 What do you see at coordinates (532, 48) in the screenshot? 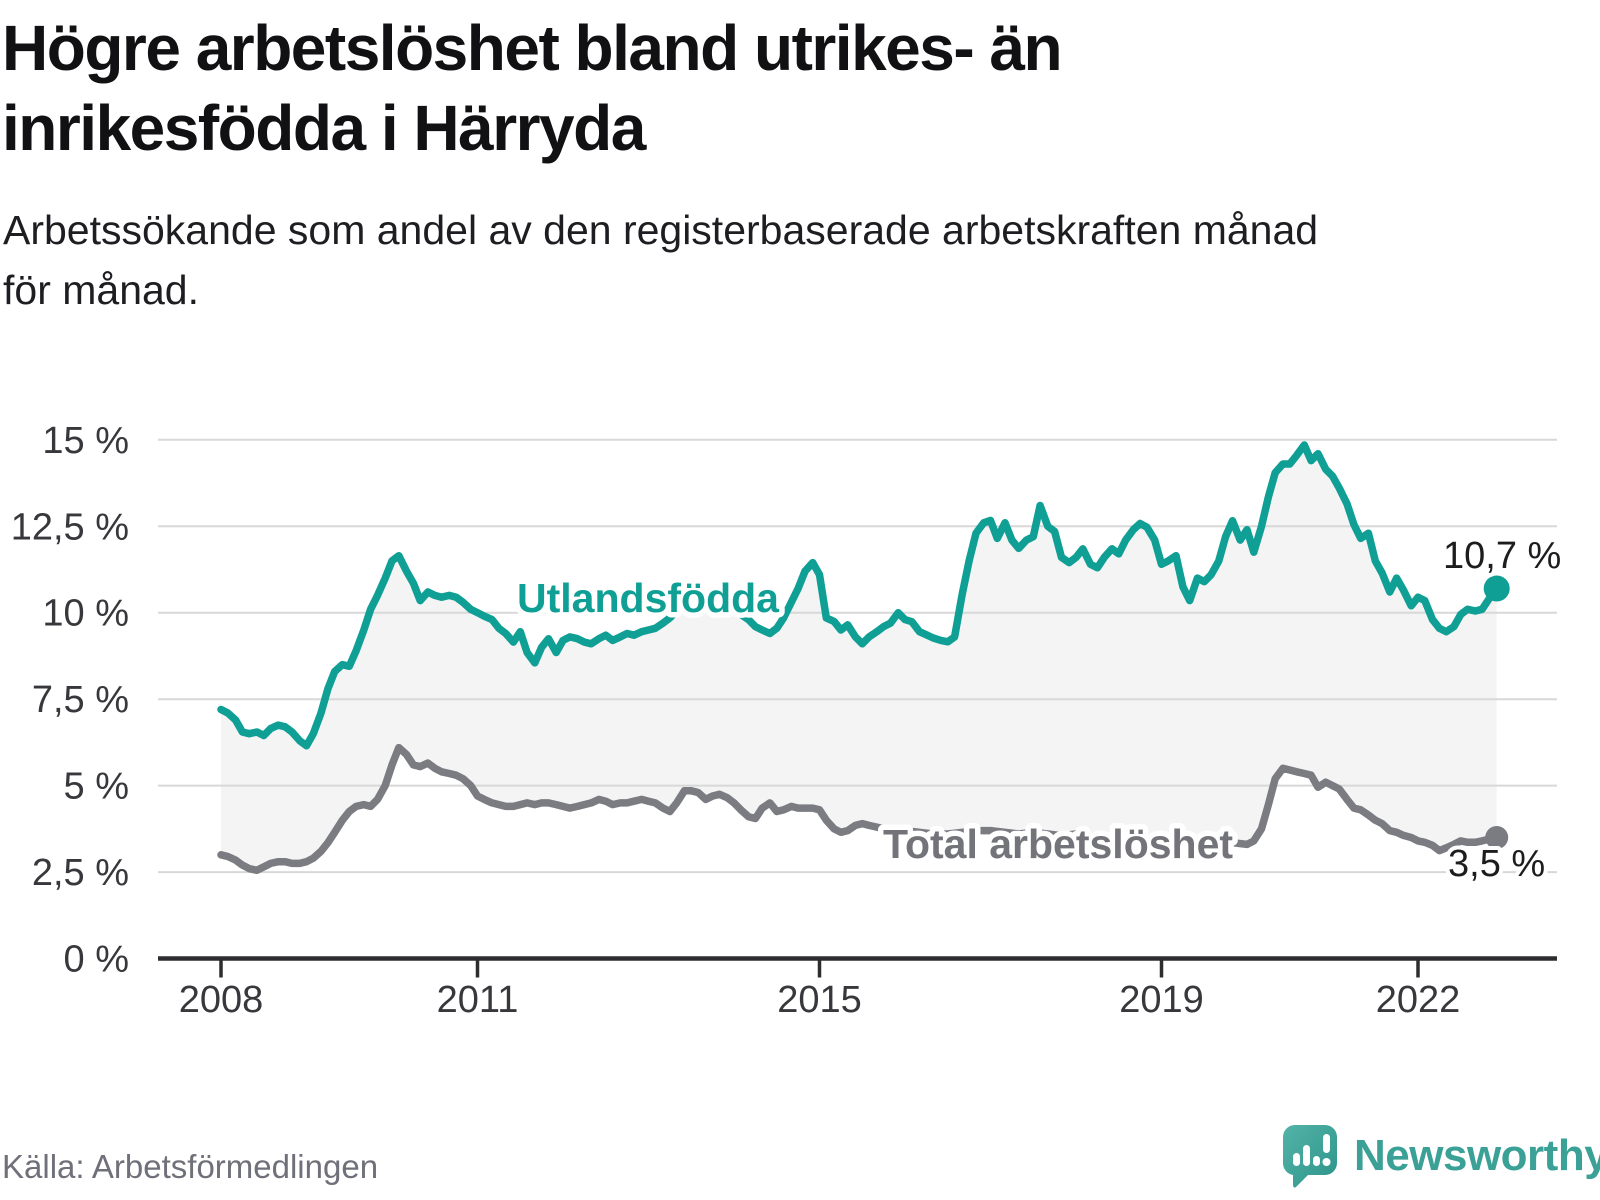
I see `page-title-line1: Högre arbetslöshet bland utrikes- än` at bounding box center [532, 48].